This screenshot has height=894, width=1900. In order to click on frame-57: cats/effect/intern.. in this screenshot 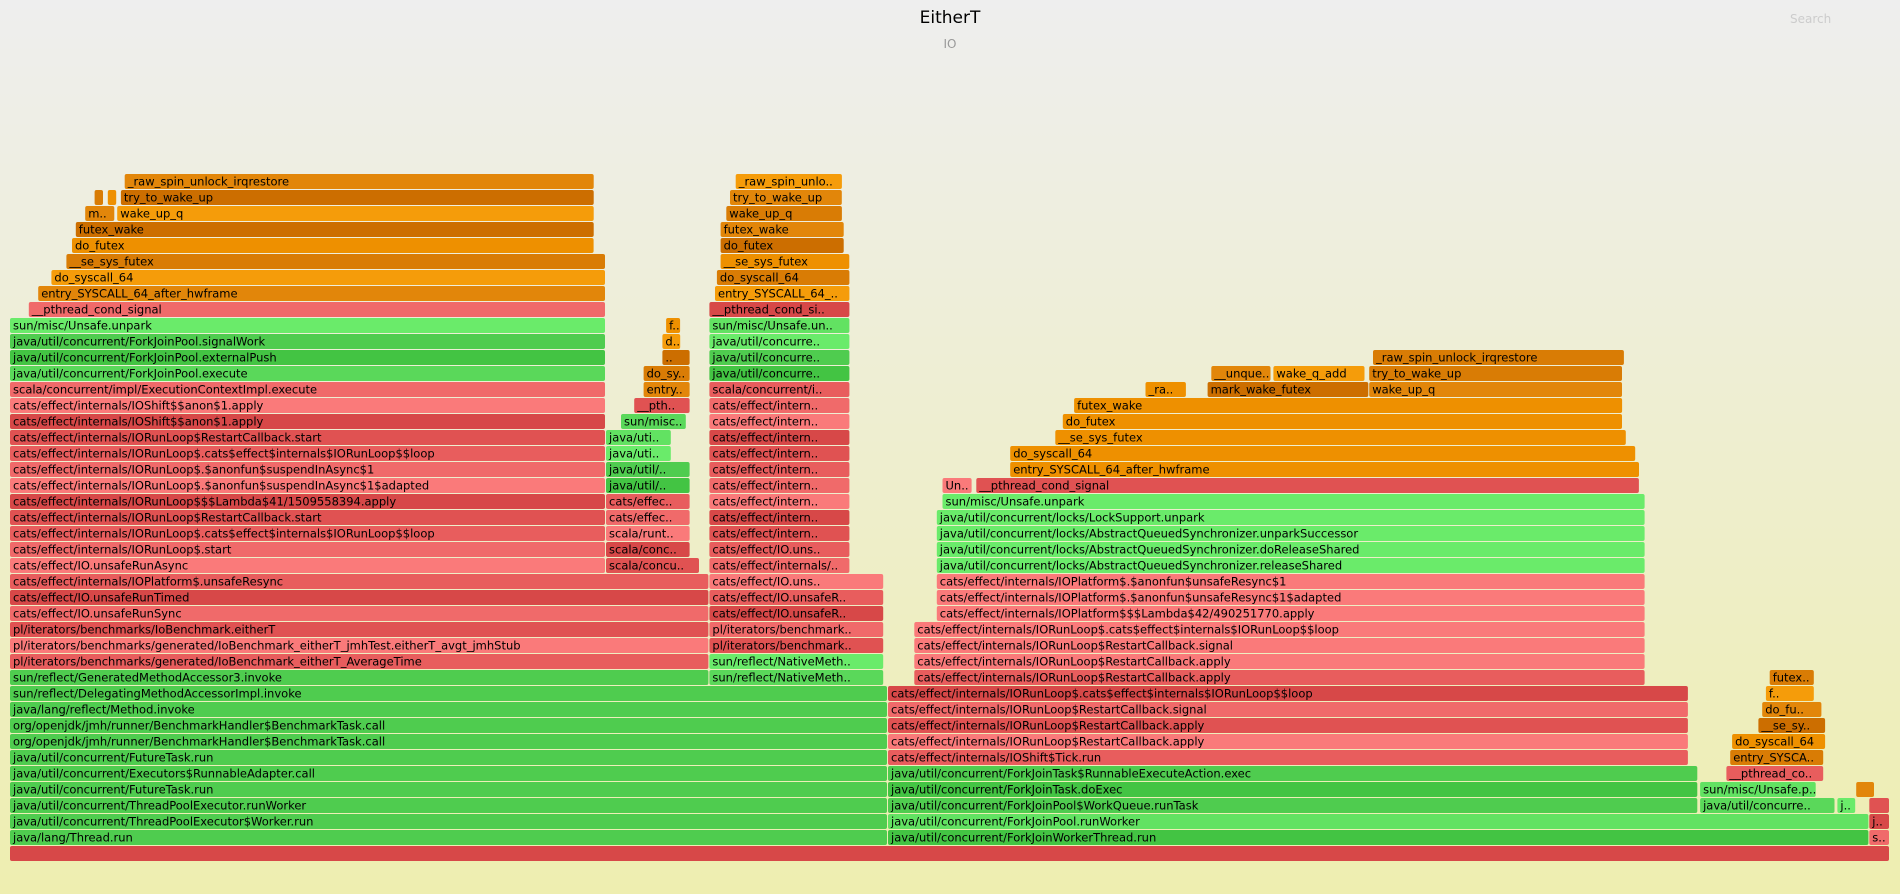, I will do `click(779, 405)`.